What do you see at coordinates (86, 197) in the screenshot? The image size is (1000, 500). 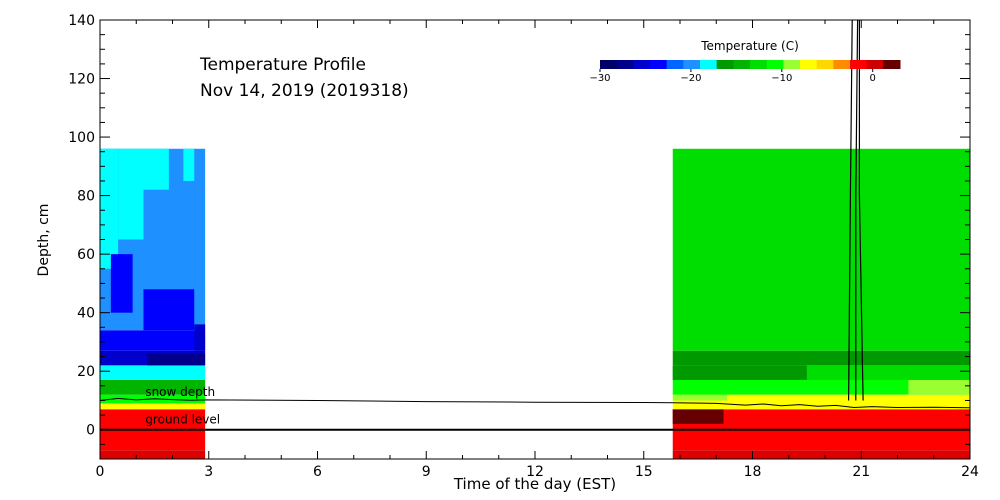 I see `y-tick-label: 80` at bounding box center [86, 197].